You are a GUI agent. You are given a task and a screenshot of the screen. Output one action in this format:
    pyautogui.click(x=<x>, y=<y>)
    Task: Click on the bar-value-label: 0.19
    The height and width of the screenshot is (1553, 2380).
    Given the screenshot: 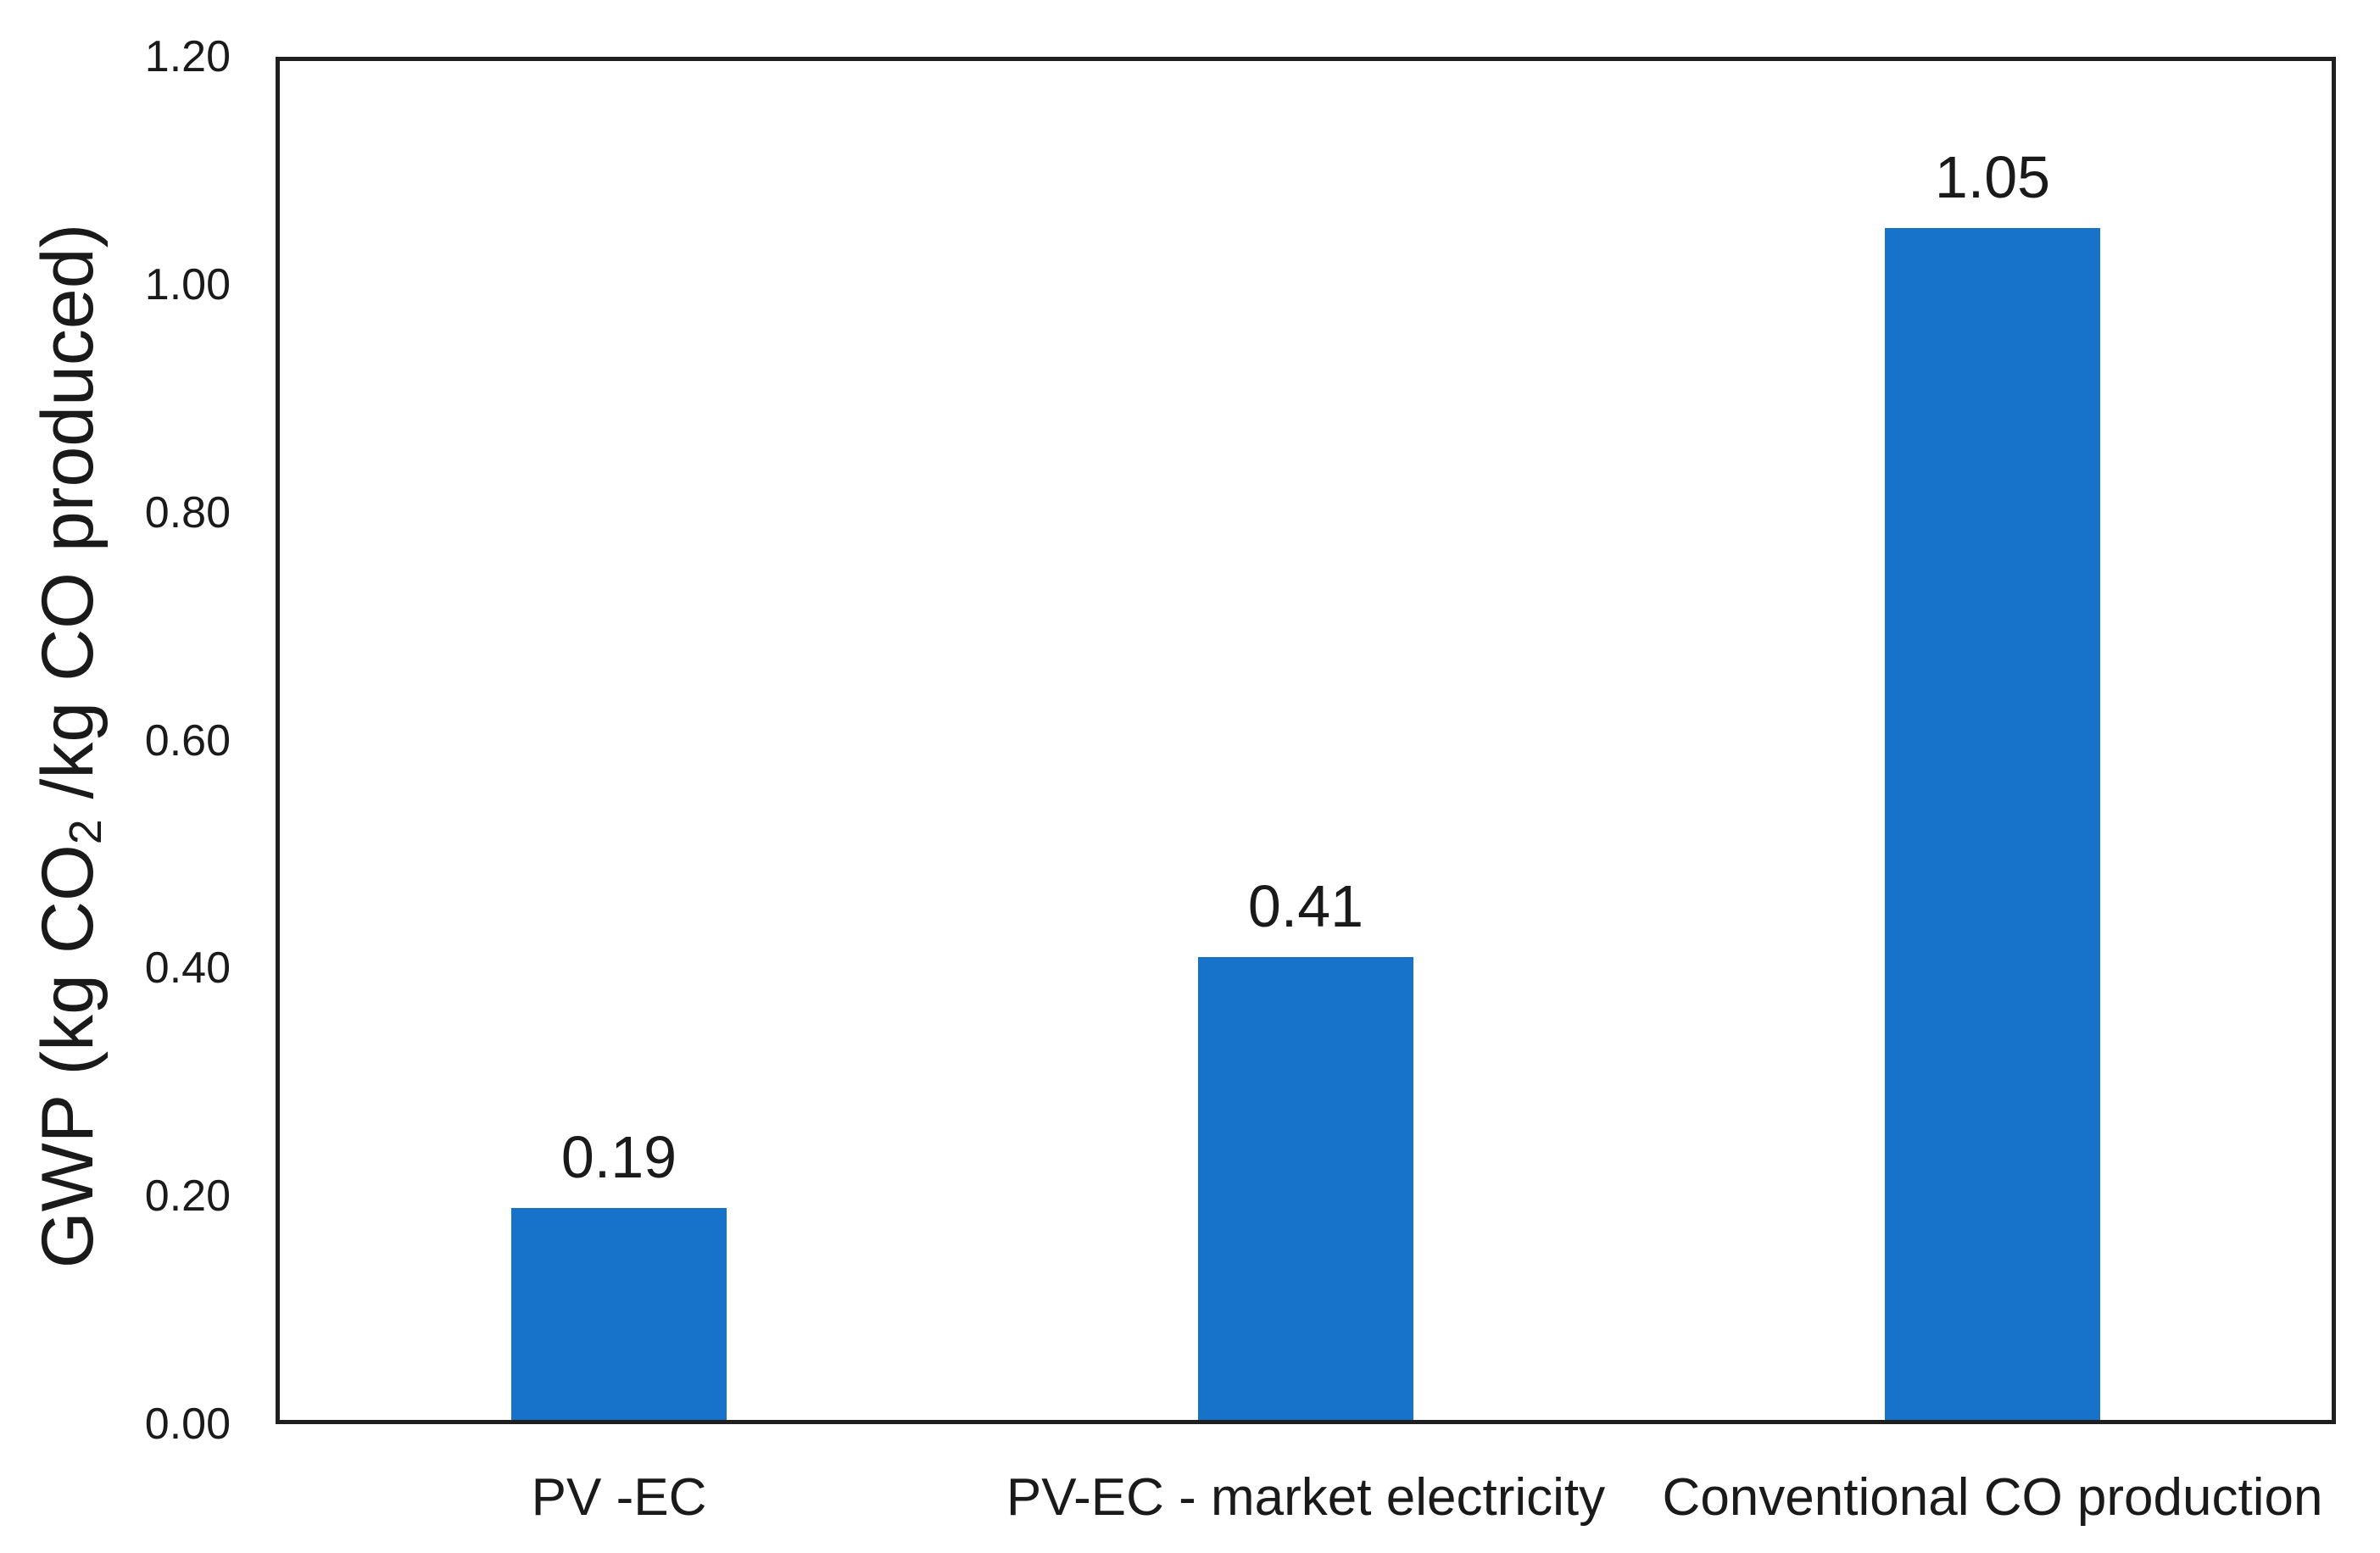 What is the action you would take?
    pyautogui.click(x=618, y=1157)
    